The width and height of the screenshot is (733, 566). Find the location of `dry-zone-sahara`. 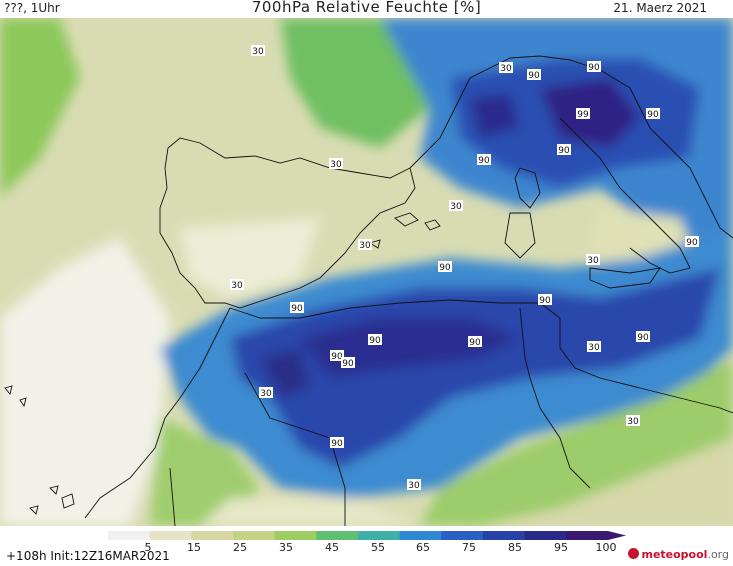

dry-zone-sahara is located at coordinates (310, 512).